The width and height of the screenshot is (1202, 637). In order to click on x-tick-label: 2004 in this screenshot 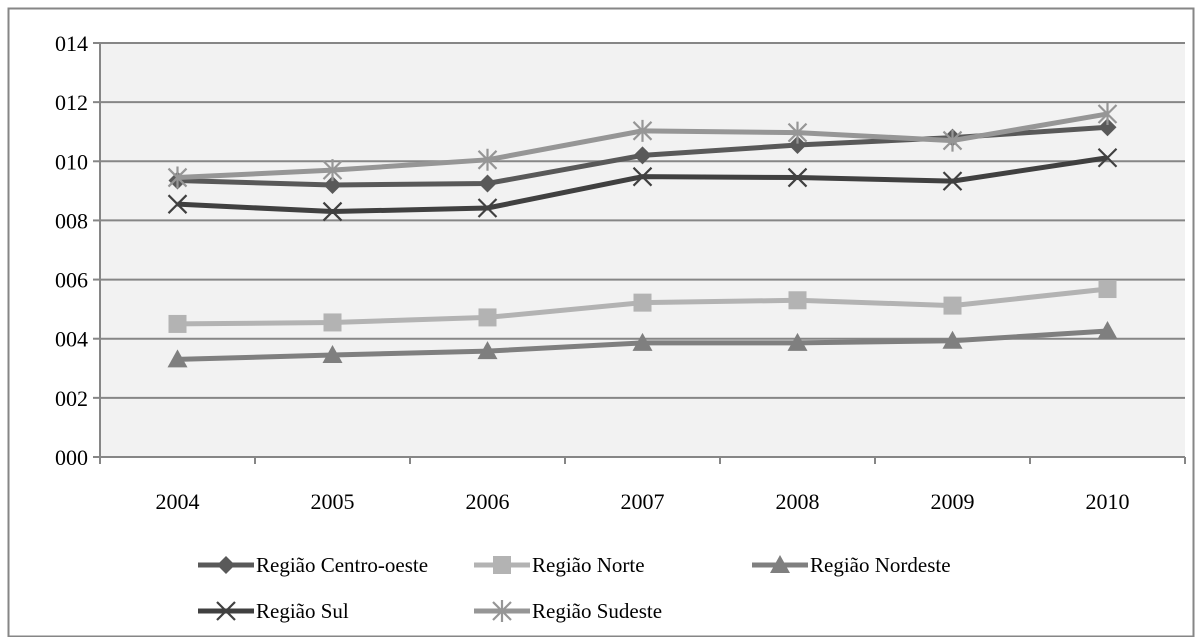, I will do `click(178, 501)`.